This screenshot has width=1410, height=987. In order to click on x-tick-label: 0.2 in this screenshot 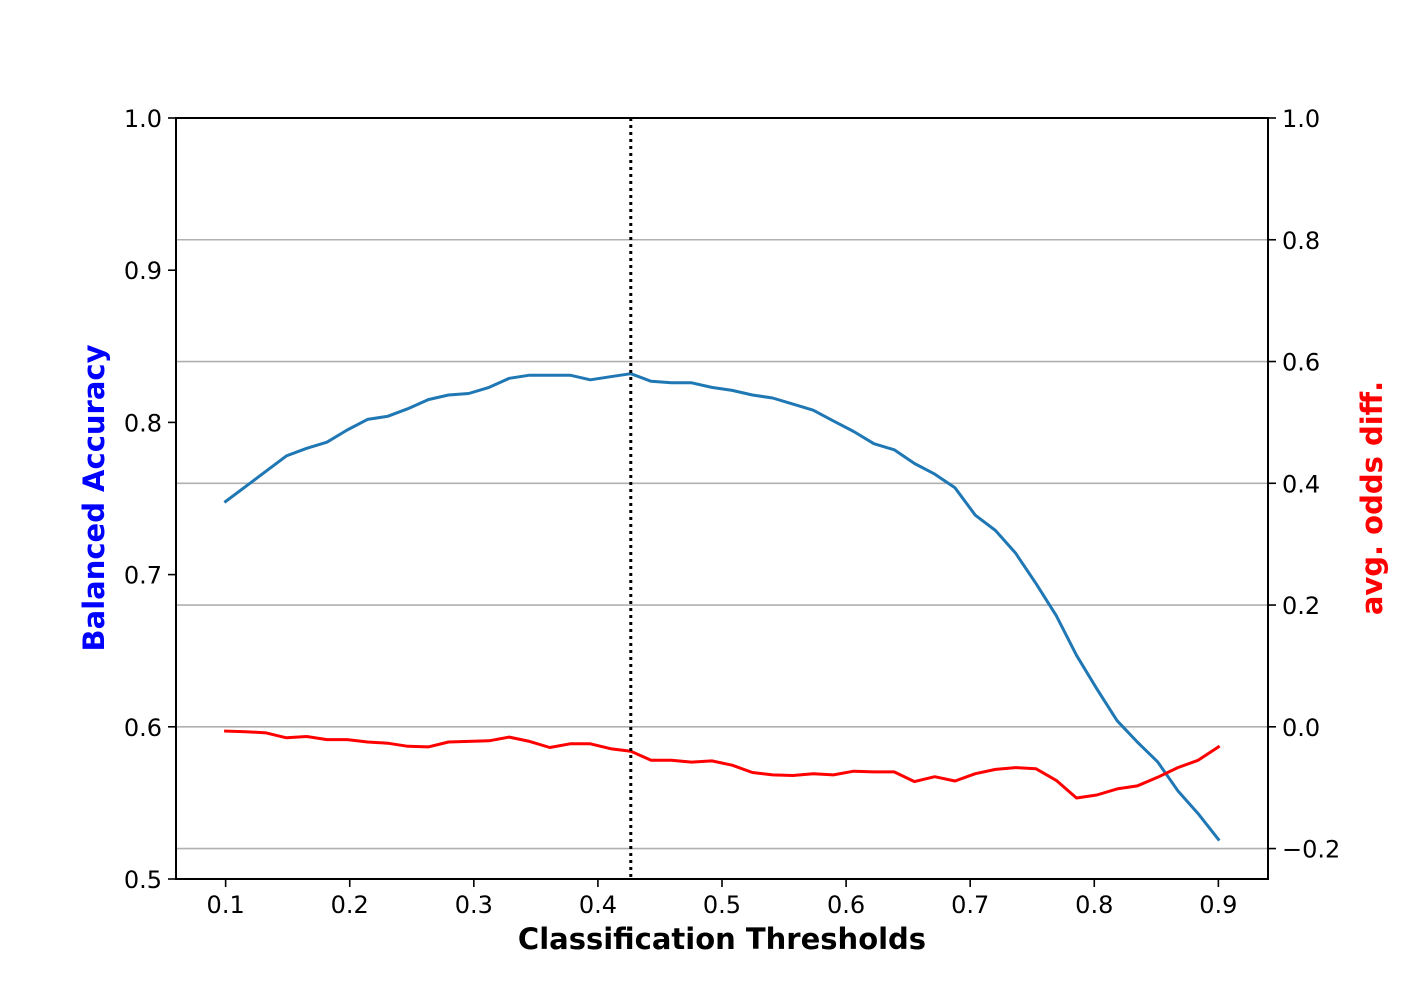, I will do `click(350, 905)`.